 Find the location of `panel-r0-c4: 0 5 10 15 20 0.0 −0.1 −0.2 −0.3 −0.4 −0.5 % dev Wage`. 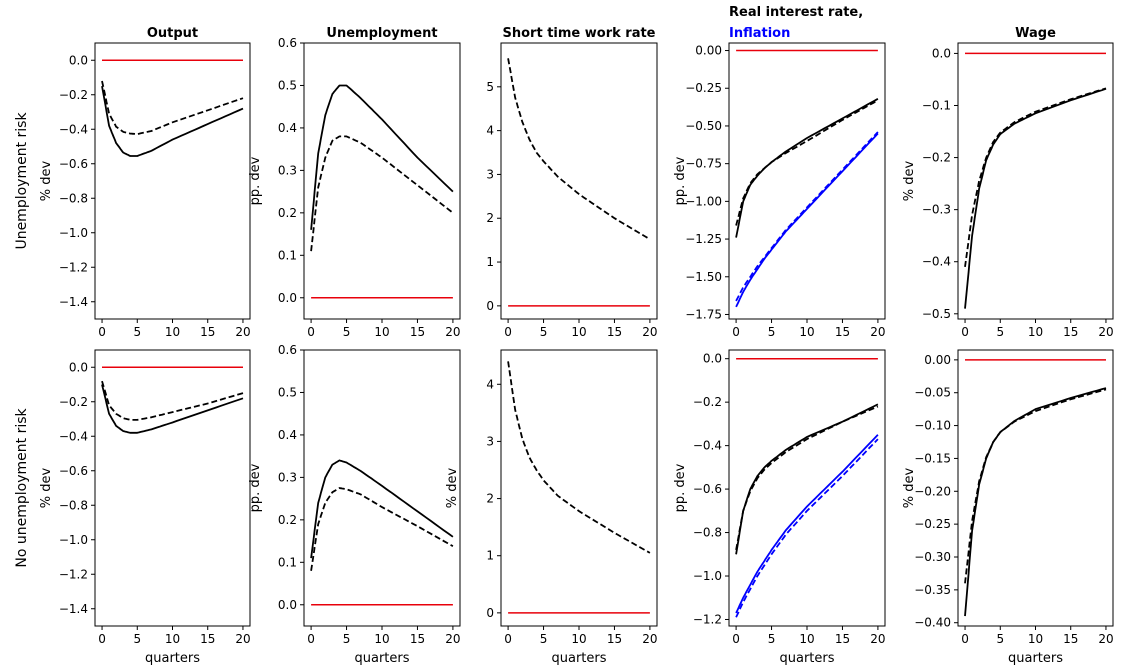

panel-r0-c4: 0 5 10 15 20 0.0 −0.1 −0.2 −0.3 −0.4 −0.5 % dev Wage is located at coordinates (1008, 182).